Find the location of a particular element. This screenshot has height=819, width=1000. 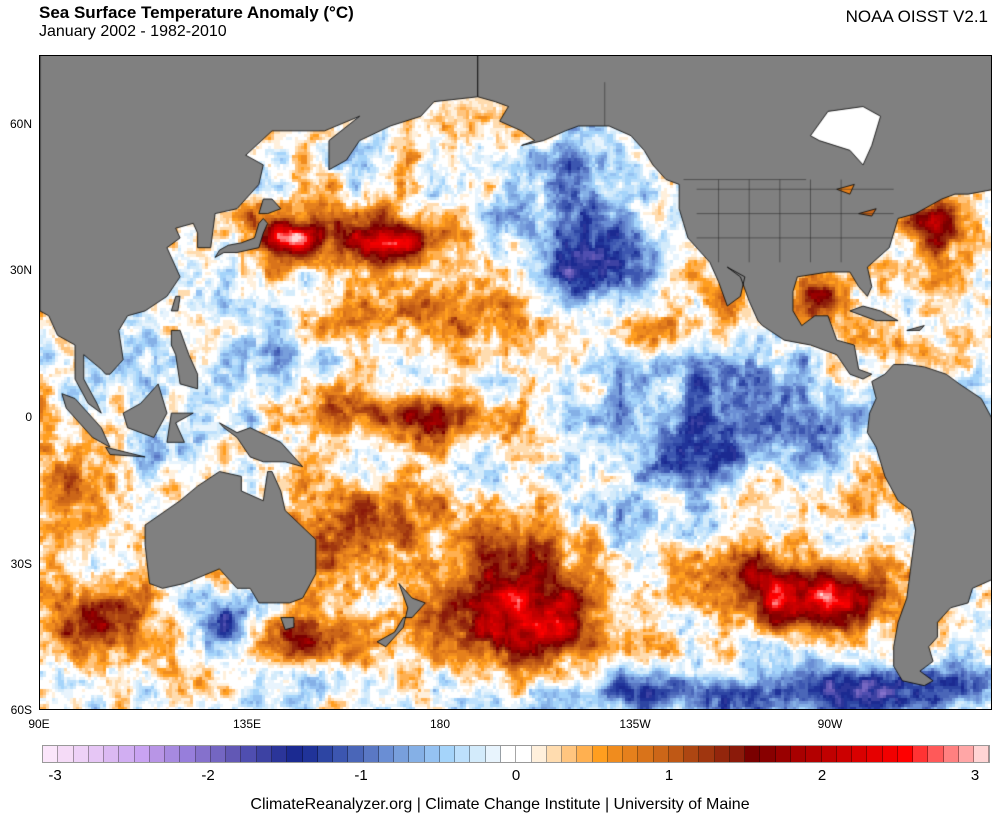

lon-label-180: 180 is located at coordinates (440, 724).